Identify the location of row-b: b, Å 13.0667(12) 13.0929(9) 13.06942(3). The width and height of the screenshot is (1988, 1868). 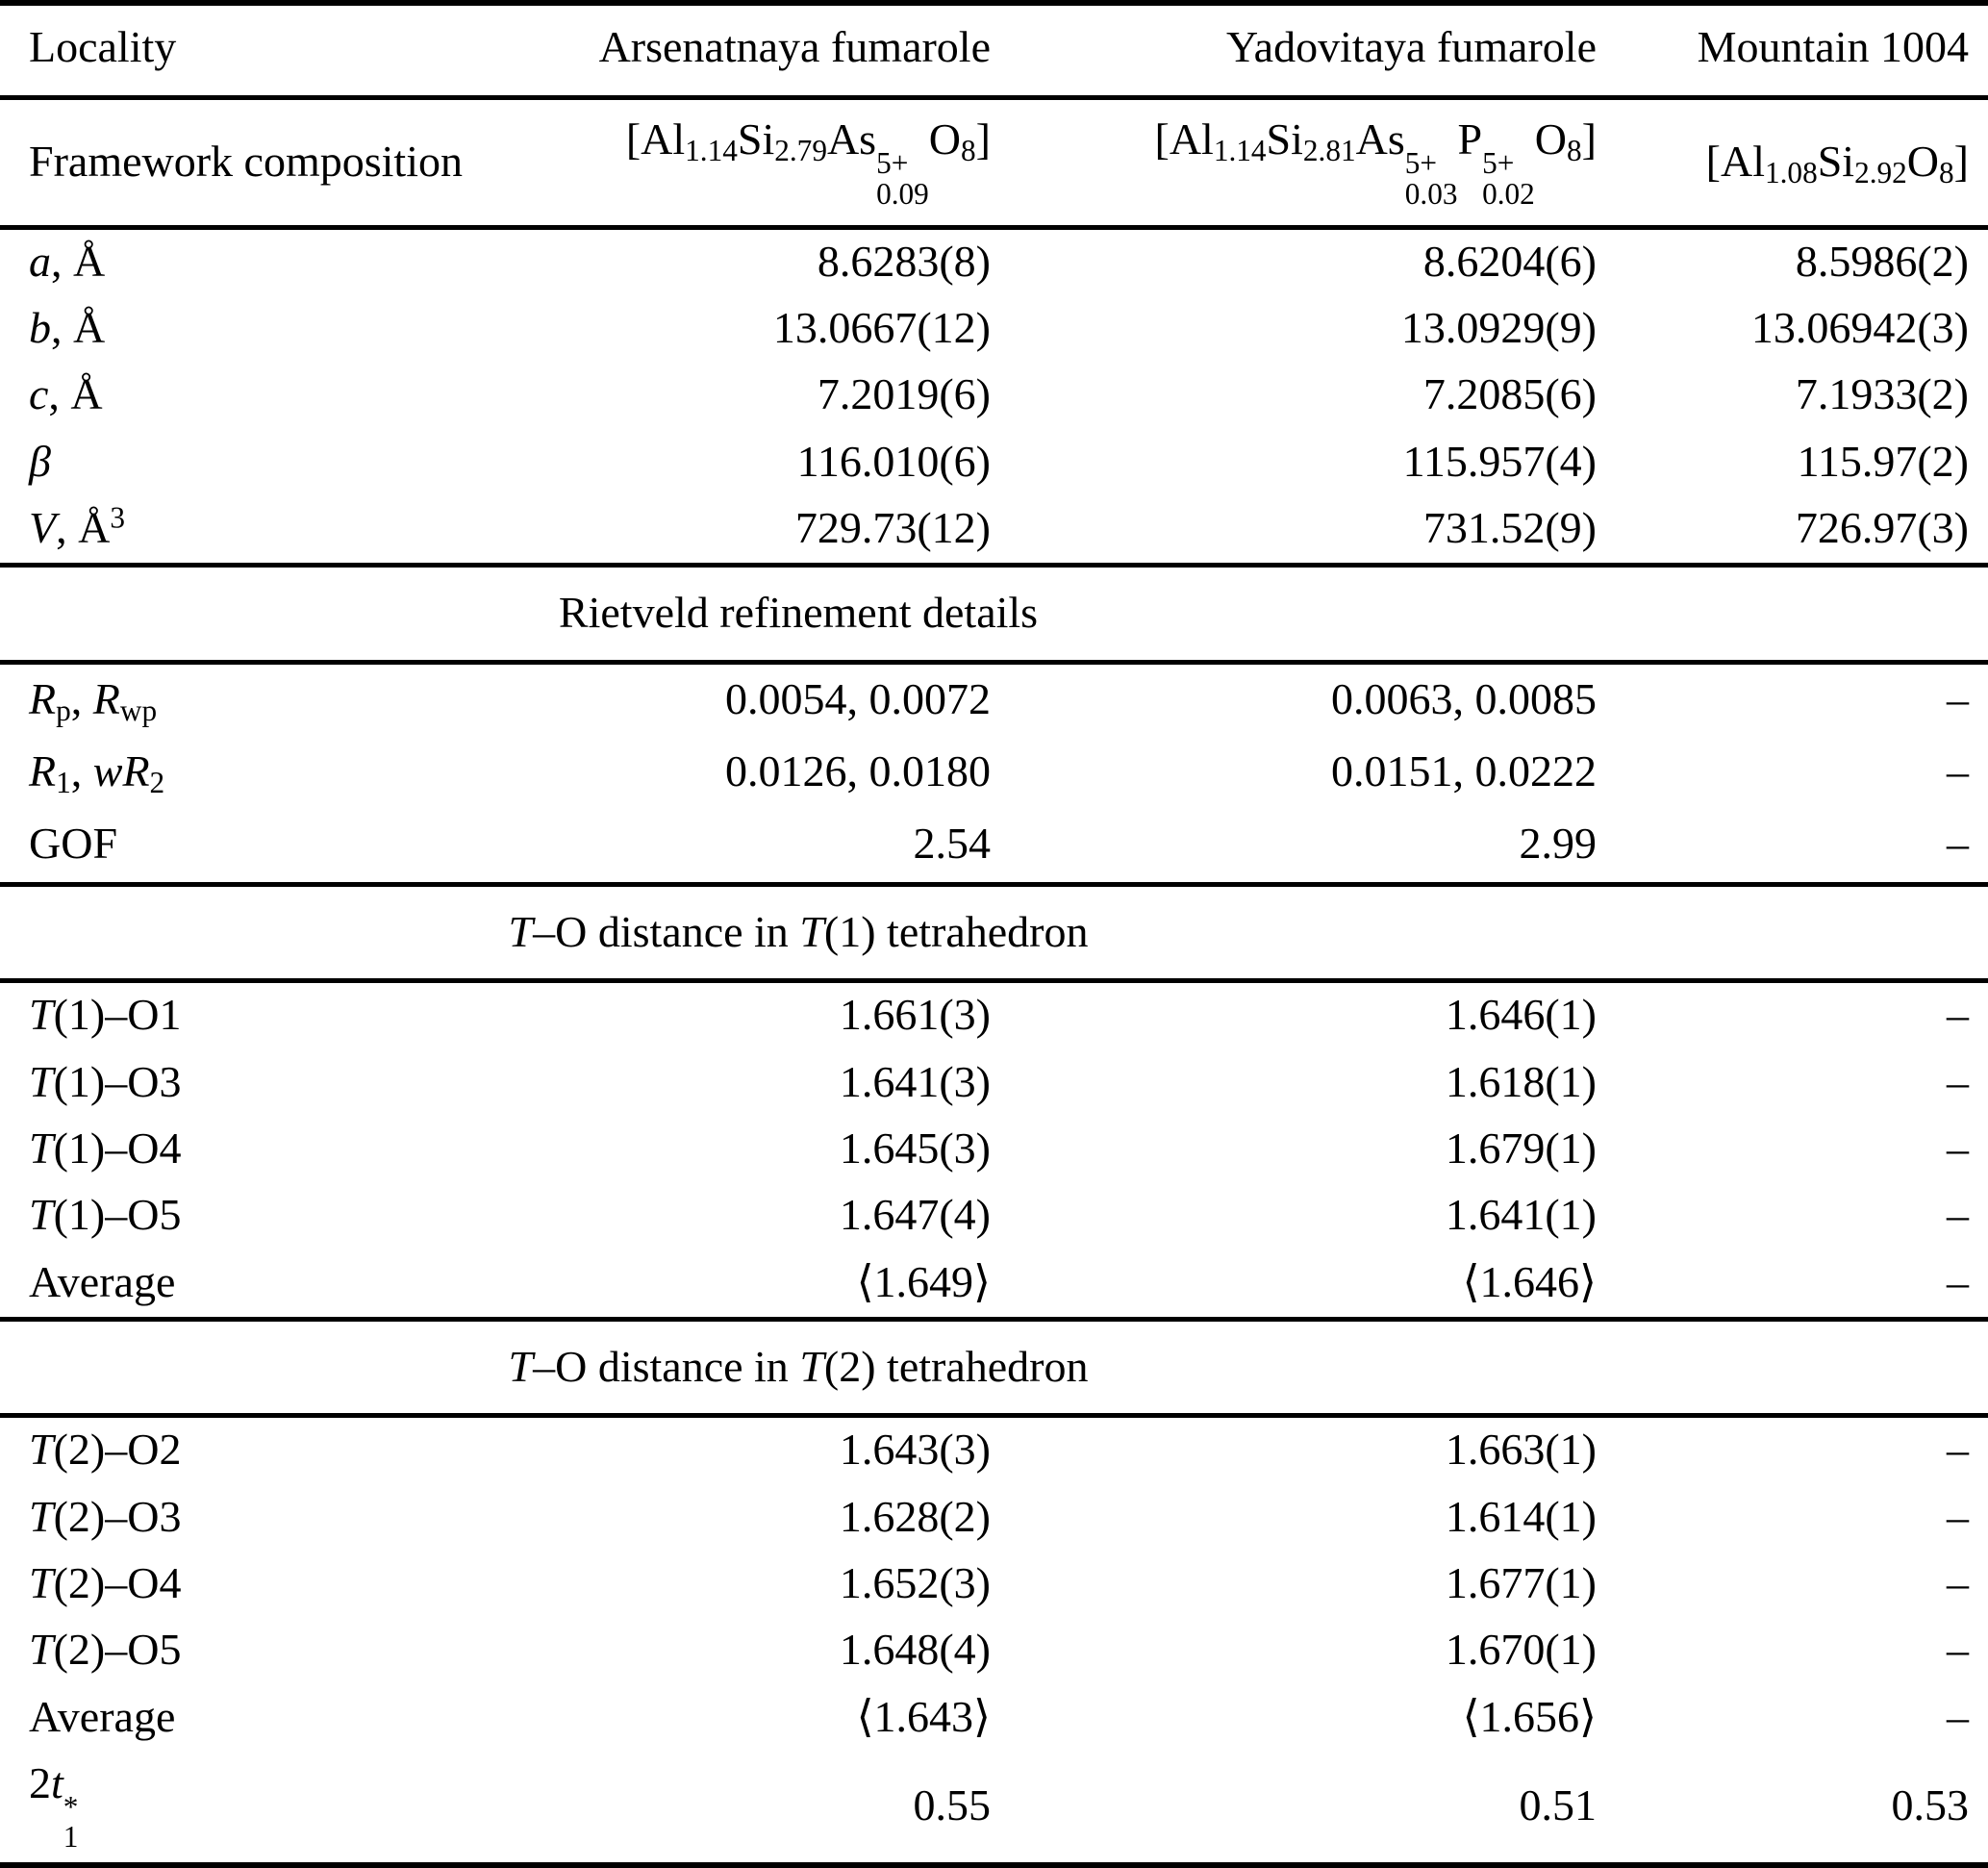
(994, 330).